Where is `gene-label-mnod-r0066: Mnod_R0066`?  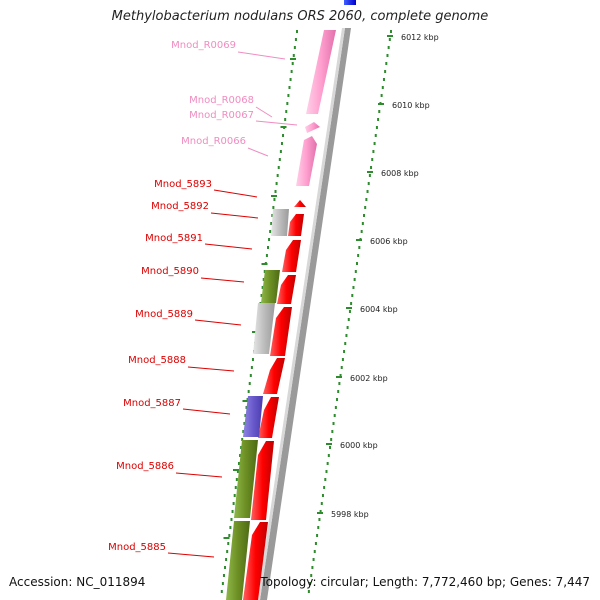
gene-label-mnod-r0066: Mnod_R0066 is located at coordinates (213, 141).